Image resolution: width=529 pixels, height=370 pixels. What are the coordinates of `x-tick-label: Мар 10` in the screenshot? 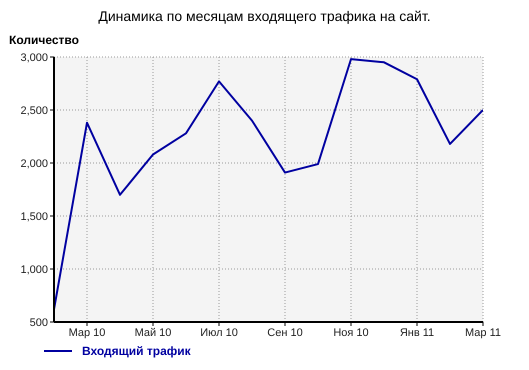 It's located at (87, 332).